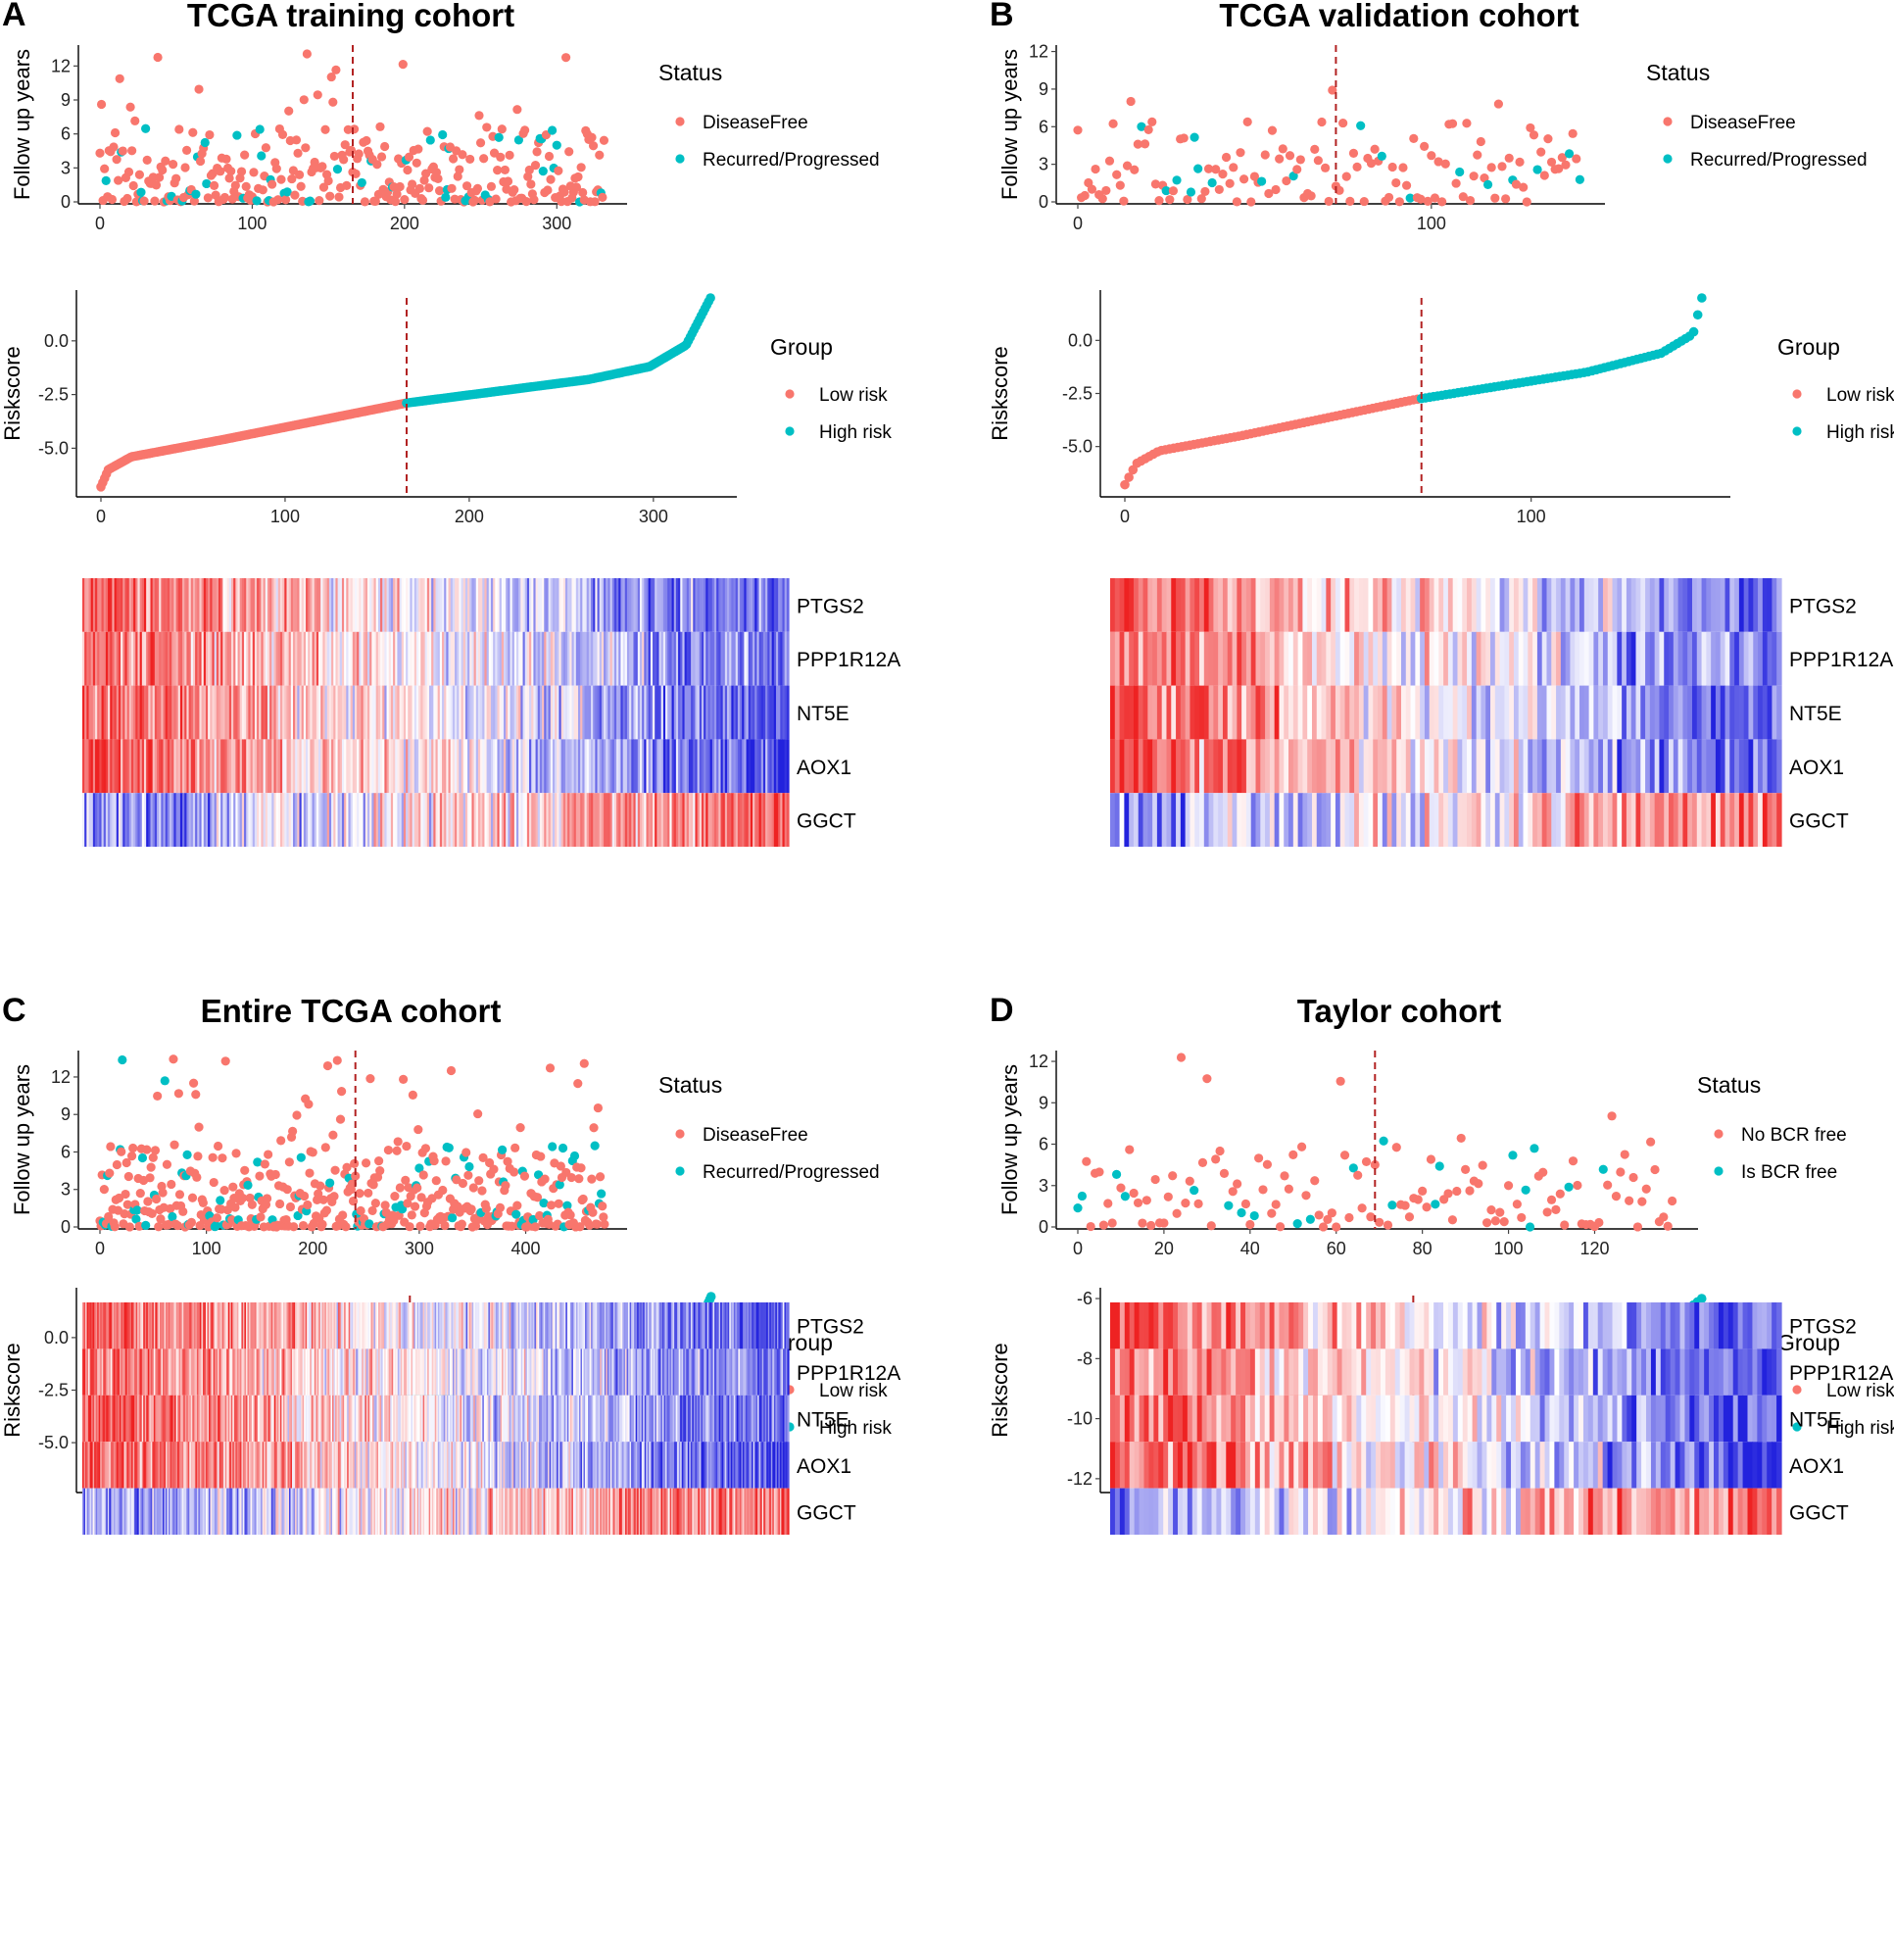 This screenshot has height=1960, width=1894. What do you see at coordinates (1038, 52) in the screenshot?
I see `status-ytick-label: 12` at bounding box center [1038, 52].